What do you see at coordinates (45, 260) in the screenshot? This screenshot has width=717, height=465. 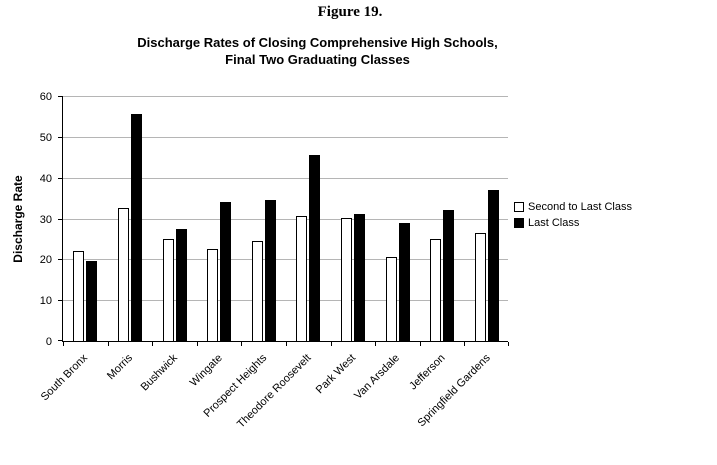 I see `y-tick-label: 20` at bounding box center [45, 260].